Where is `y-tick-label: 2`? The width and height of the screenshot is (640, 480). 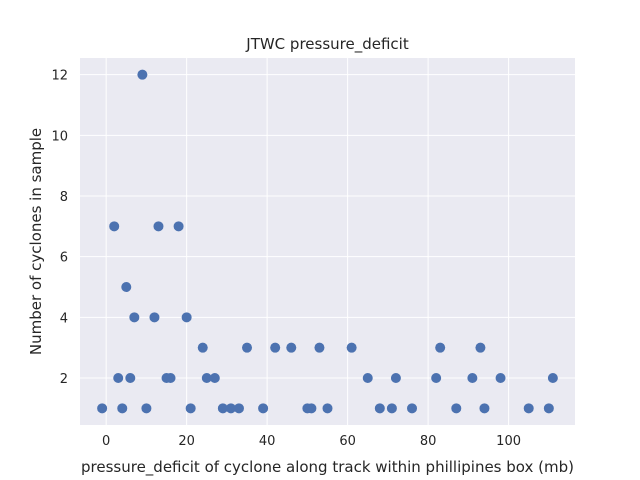
y-tick-label: 2 is located at coordinates (64, 379).